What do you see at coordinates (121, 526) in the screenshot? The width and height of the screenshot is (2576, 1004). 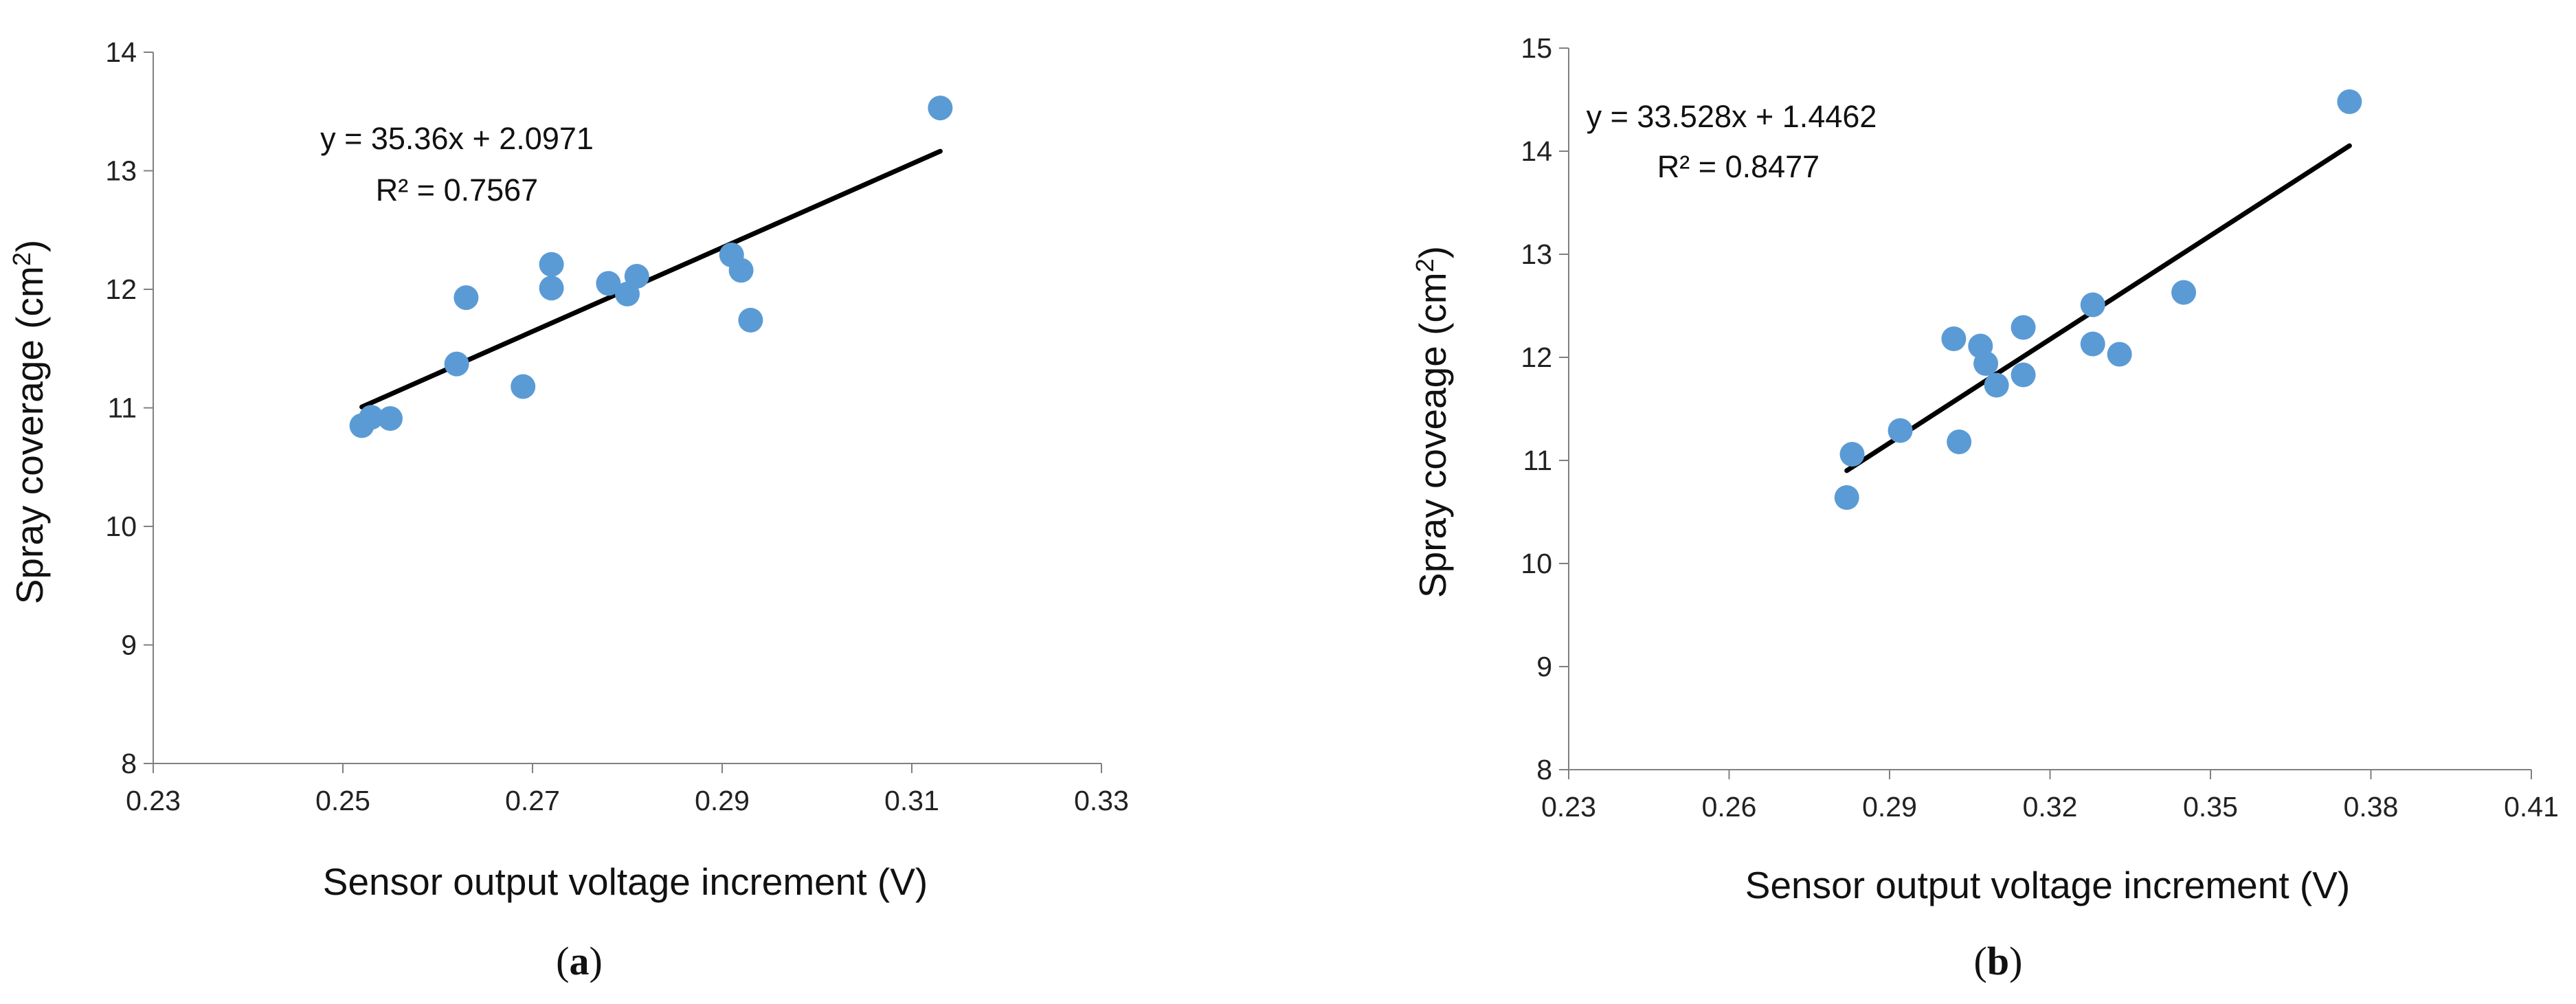 I see `chart-a-y-tick-label: 10` at bounding box center [121, 526].